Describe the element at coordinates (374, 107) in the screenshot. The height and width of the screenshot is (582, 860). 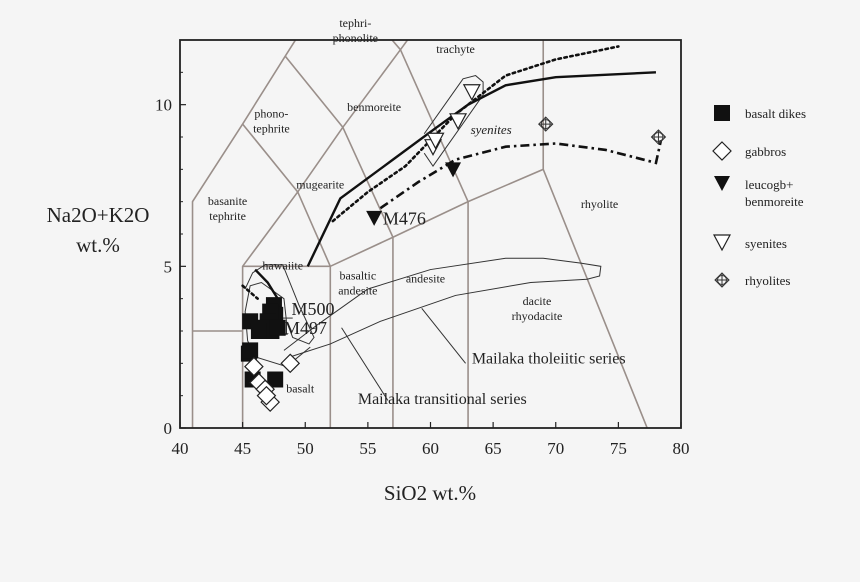
I see `field-label: benmoreite` at that location.